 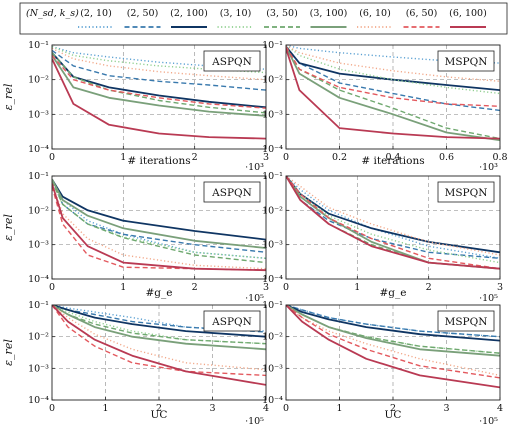 What do you see at coordinates (392, 161) in the screenshot?
I see `x-axis-label: # iterations` at bounding box center [392, 161].